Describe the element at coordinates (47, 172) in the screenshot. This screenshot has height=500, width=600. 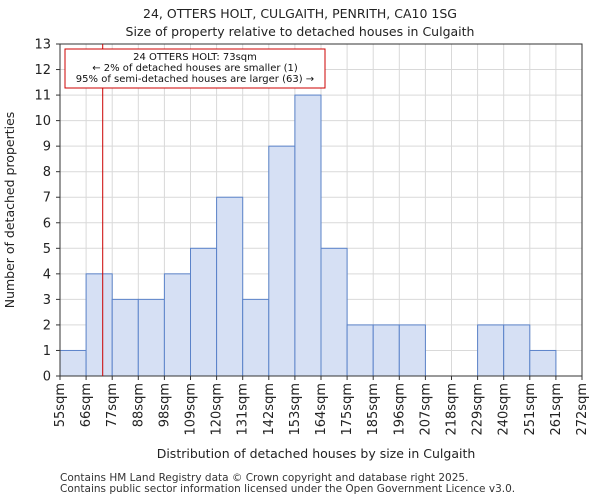
I see `y-tick-label: 8` at that location.